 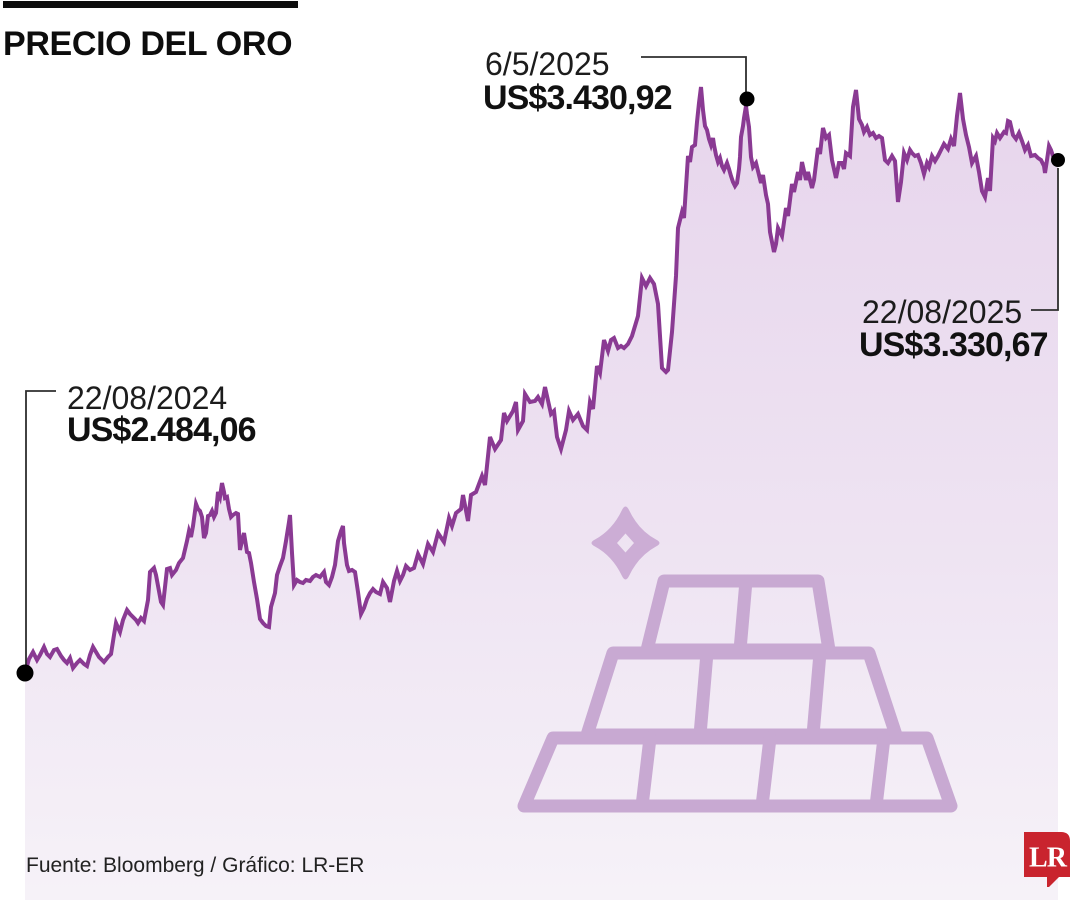 What do you see at coordinates (1048, 858) in the screenshot?
I see `svg-text: LR` at bounding box center [1048, 858].